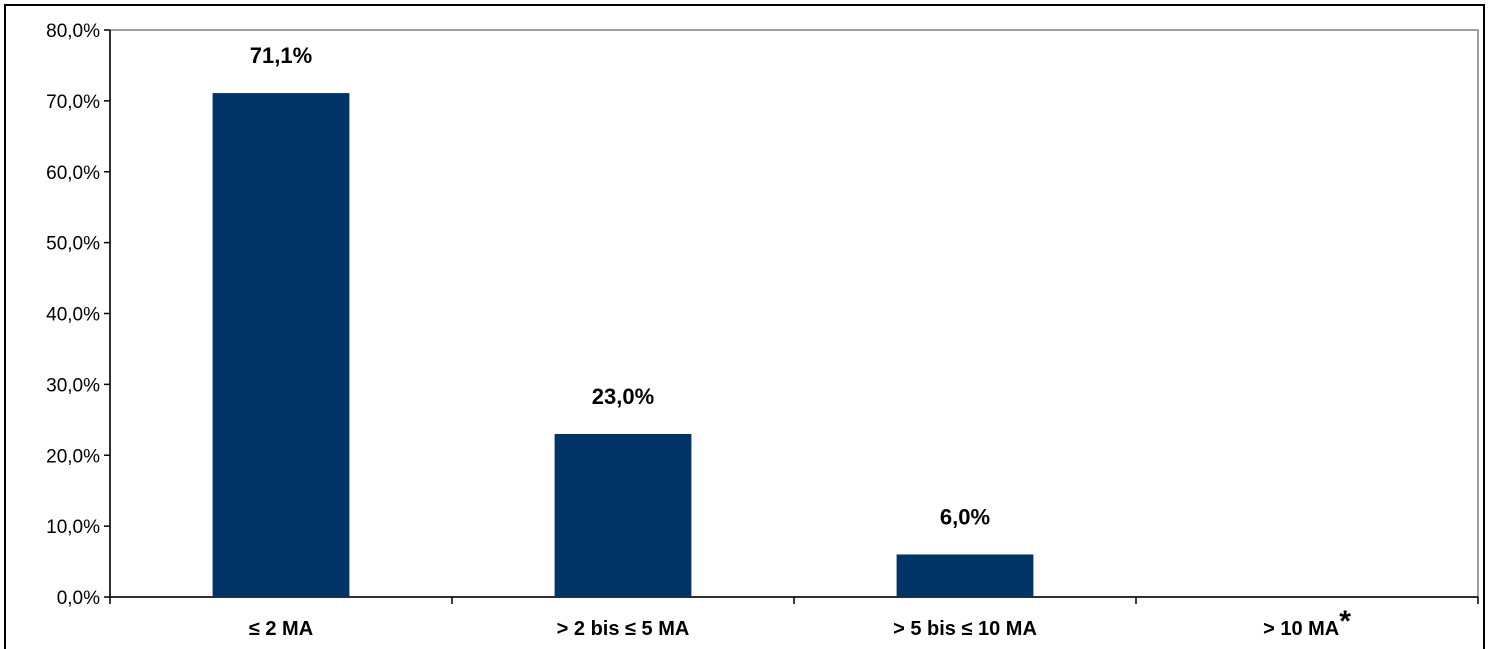 The width and height of the screenshot is (1489, 649). I want to click on x-category-text: > 5 bis ≤ 10 MA, so click(965, 629).